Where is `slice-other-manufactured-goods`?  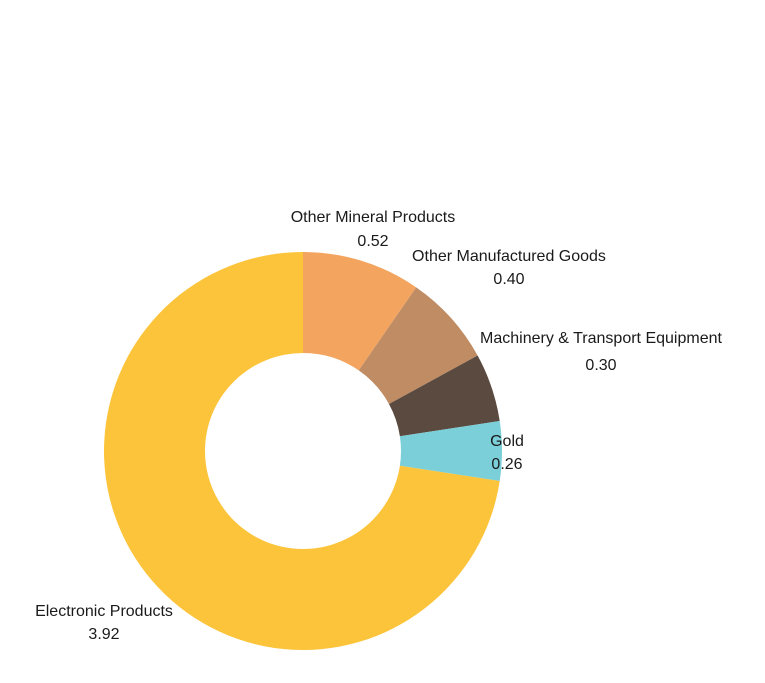
slice-other-manufactured-goods is located at coordinates (418, 345).